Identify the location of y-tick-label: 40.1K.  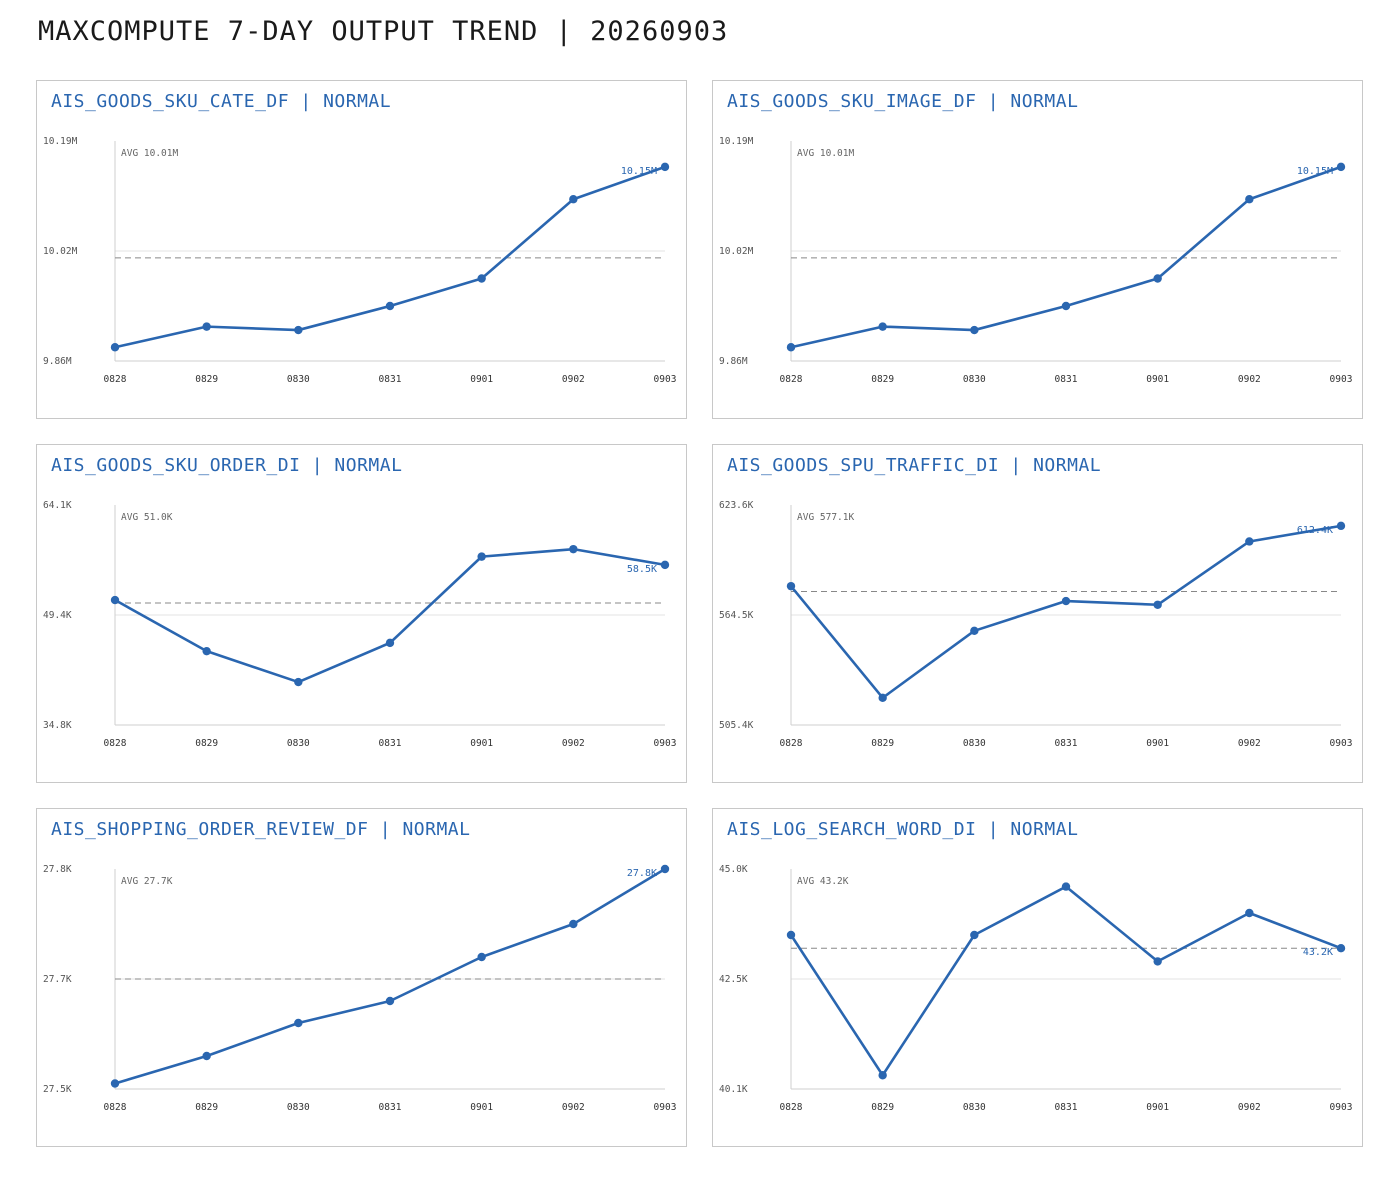
(733, 1089).